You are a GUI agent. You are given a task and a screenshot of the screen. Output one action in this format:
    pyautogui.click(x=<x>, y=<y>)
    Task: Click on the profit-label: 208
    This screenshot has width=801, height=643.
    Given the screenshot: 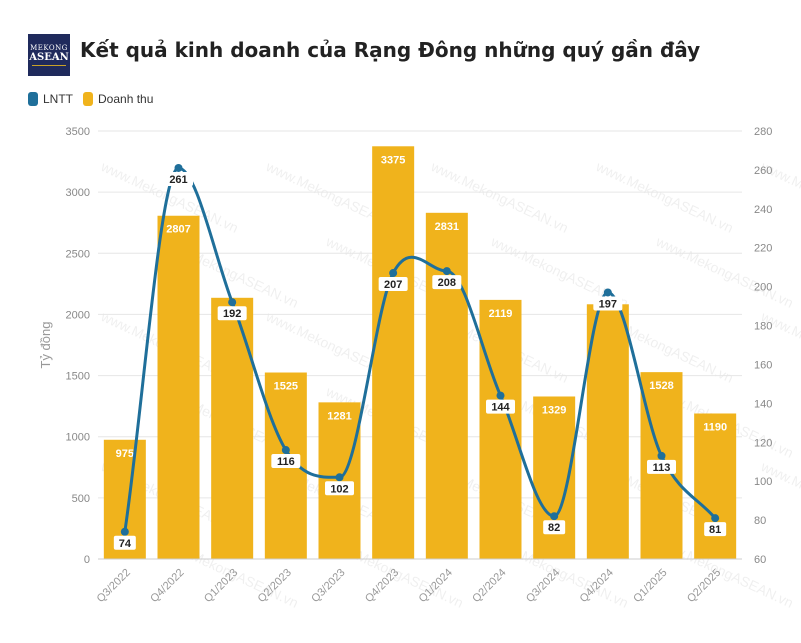 What is the action you would take?
    pyautogui.click(x=447, y=283)
    